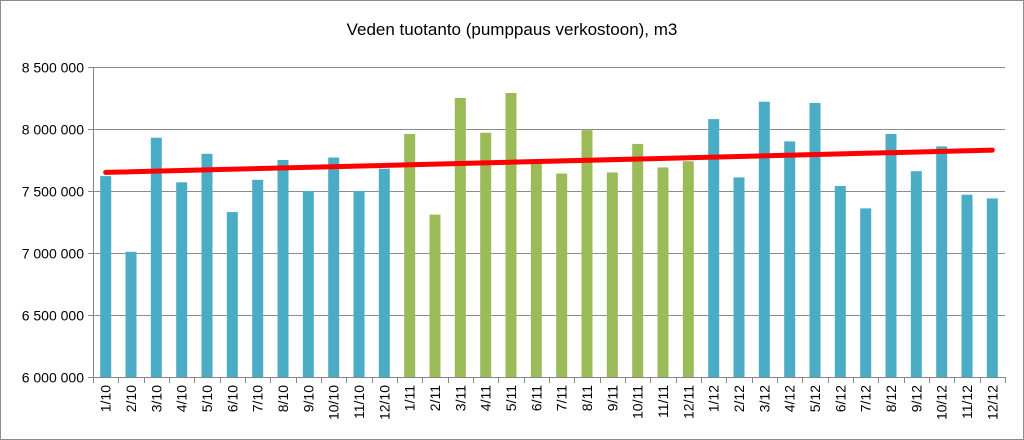 Image resolution: width=1024 pixels, height=440 pixels. I want to click on x-tick-label: 3/11, so click(460, 398).